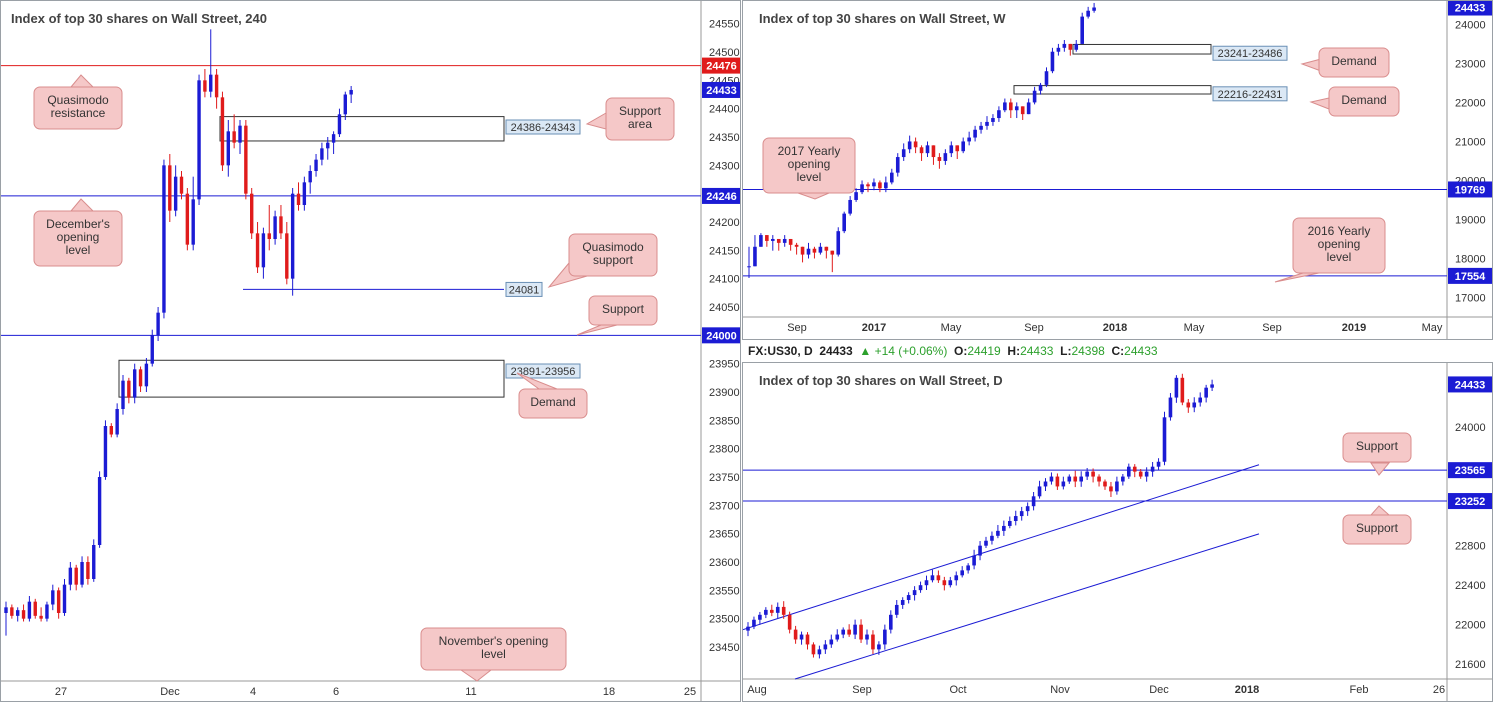 The width and height of the screenshot is (1493, 702). Describe the element at coordinates (1377, 528) in the screenshot. I see `daily-callout-support-2-text: Support` at that location.